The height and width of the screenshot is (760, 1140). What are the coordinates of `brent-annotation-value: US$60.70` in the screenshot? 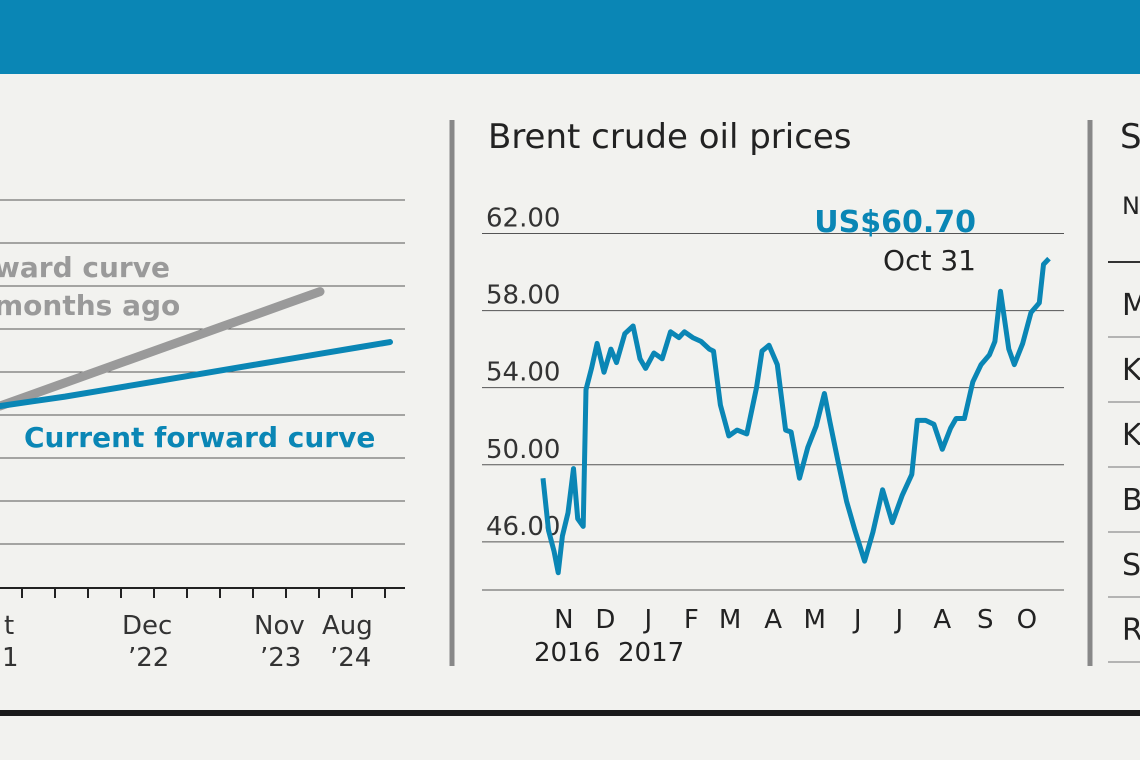 It's located at (895, 222).